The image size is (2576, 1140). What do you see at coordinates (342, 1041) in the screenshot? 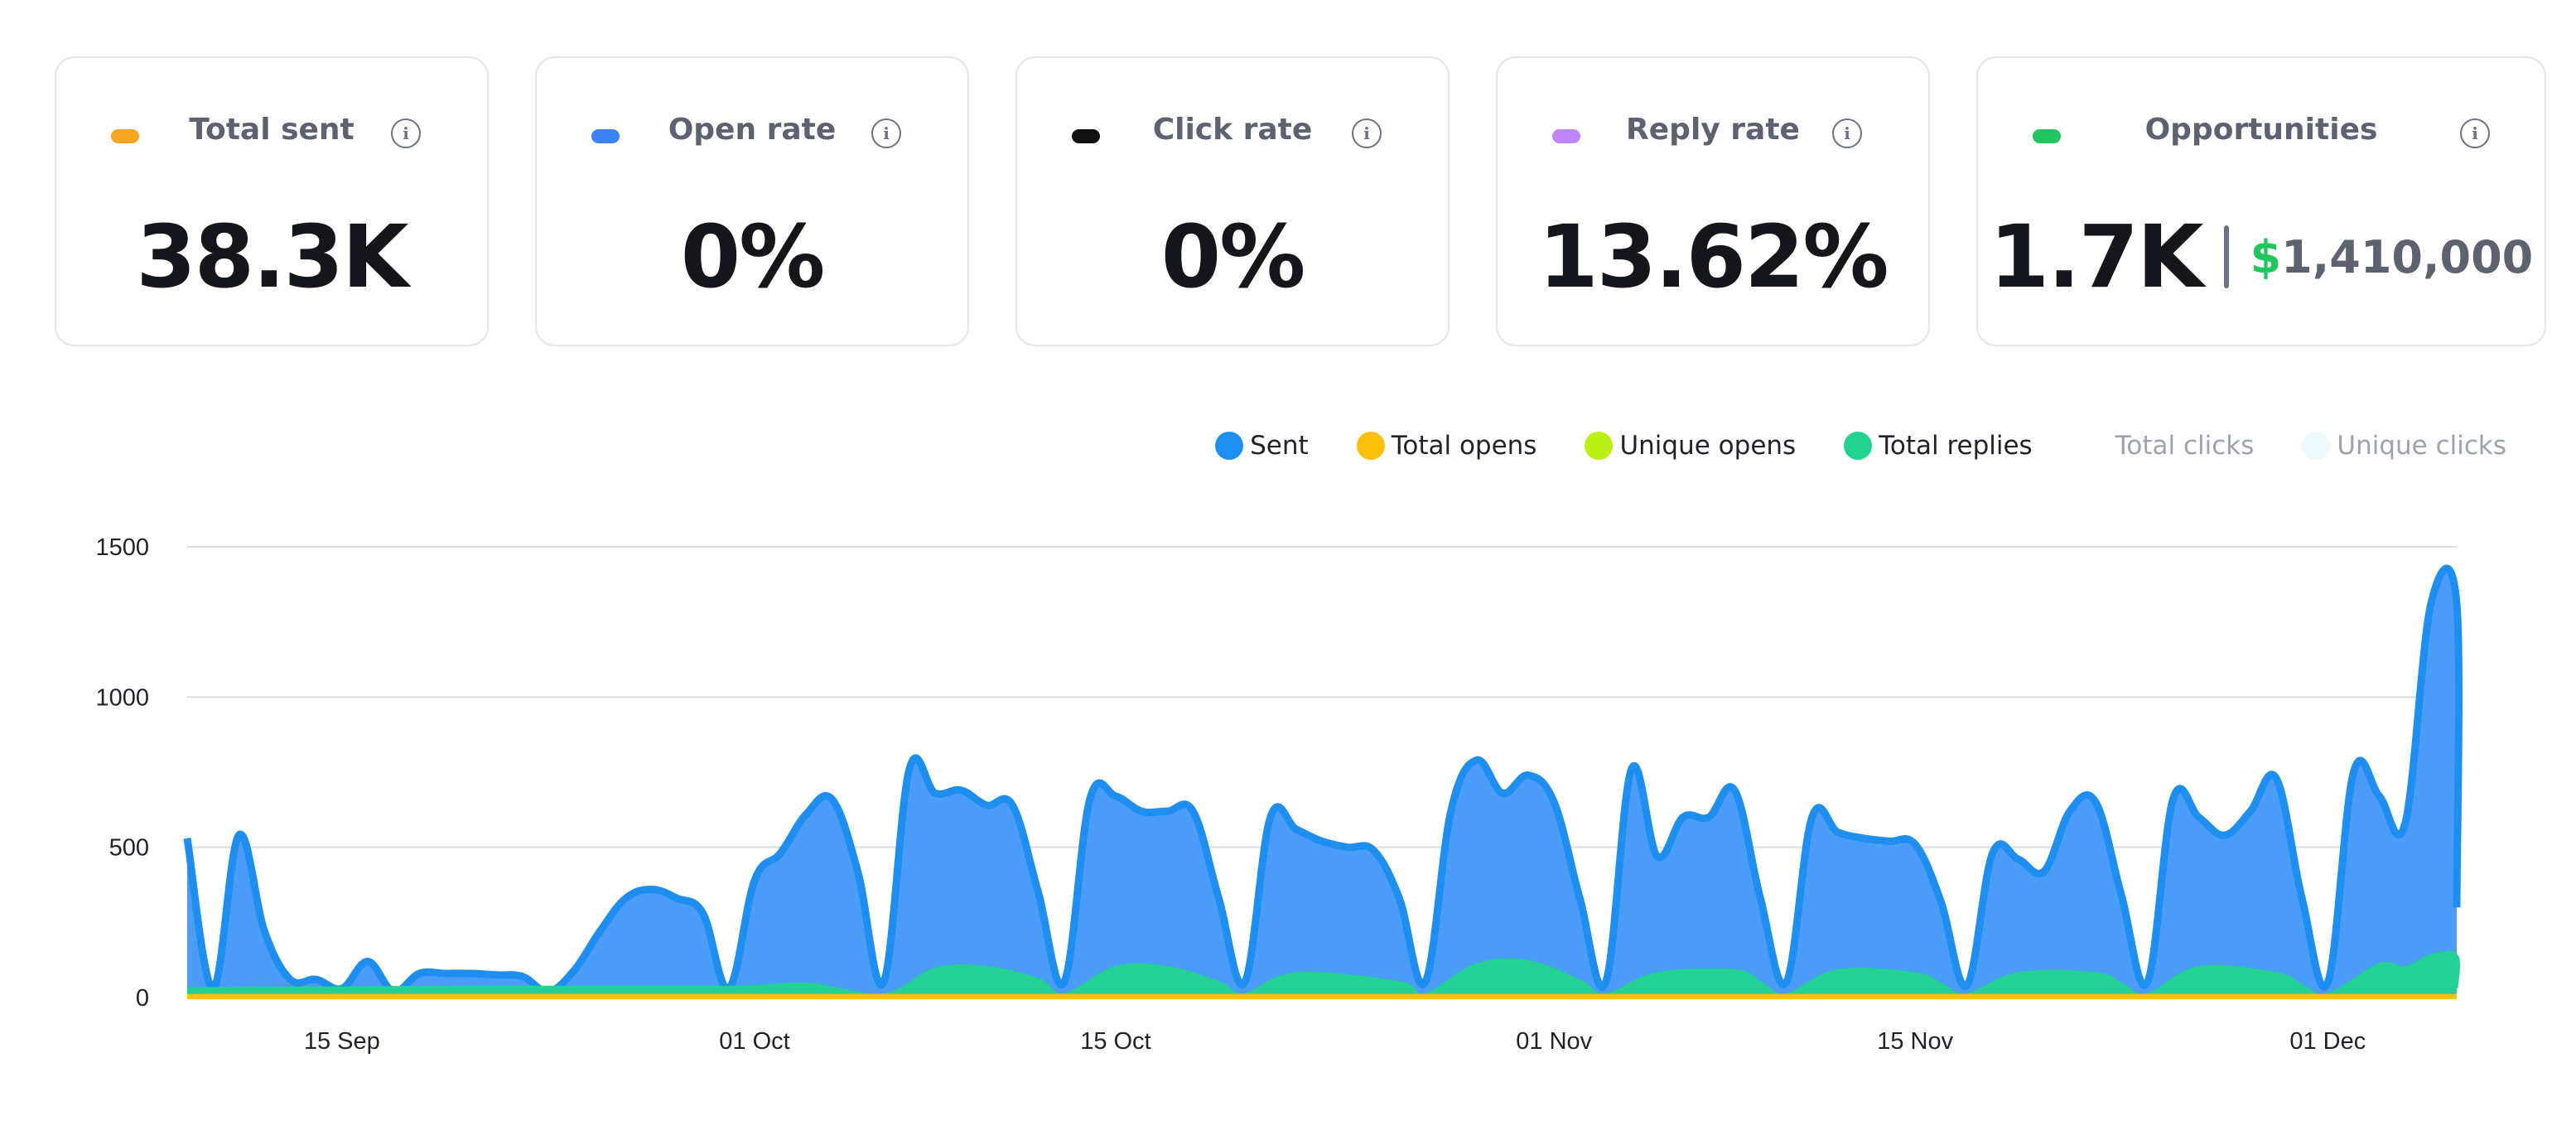
I see `x-tick-label: 15 Sep` at bounding box center [342, 1041].